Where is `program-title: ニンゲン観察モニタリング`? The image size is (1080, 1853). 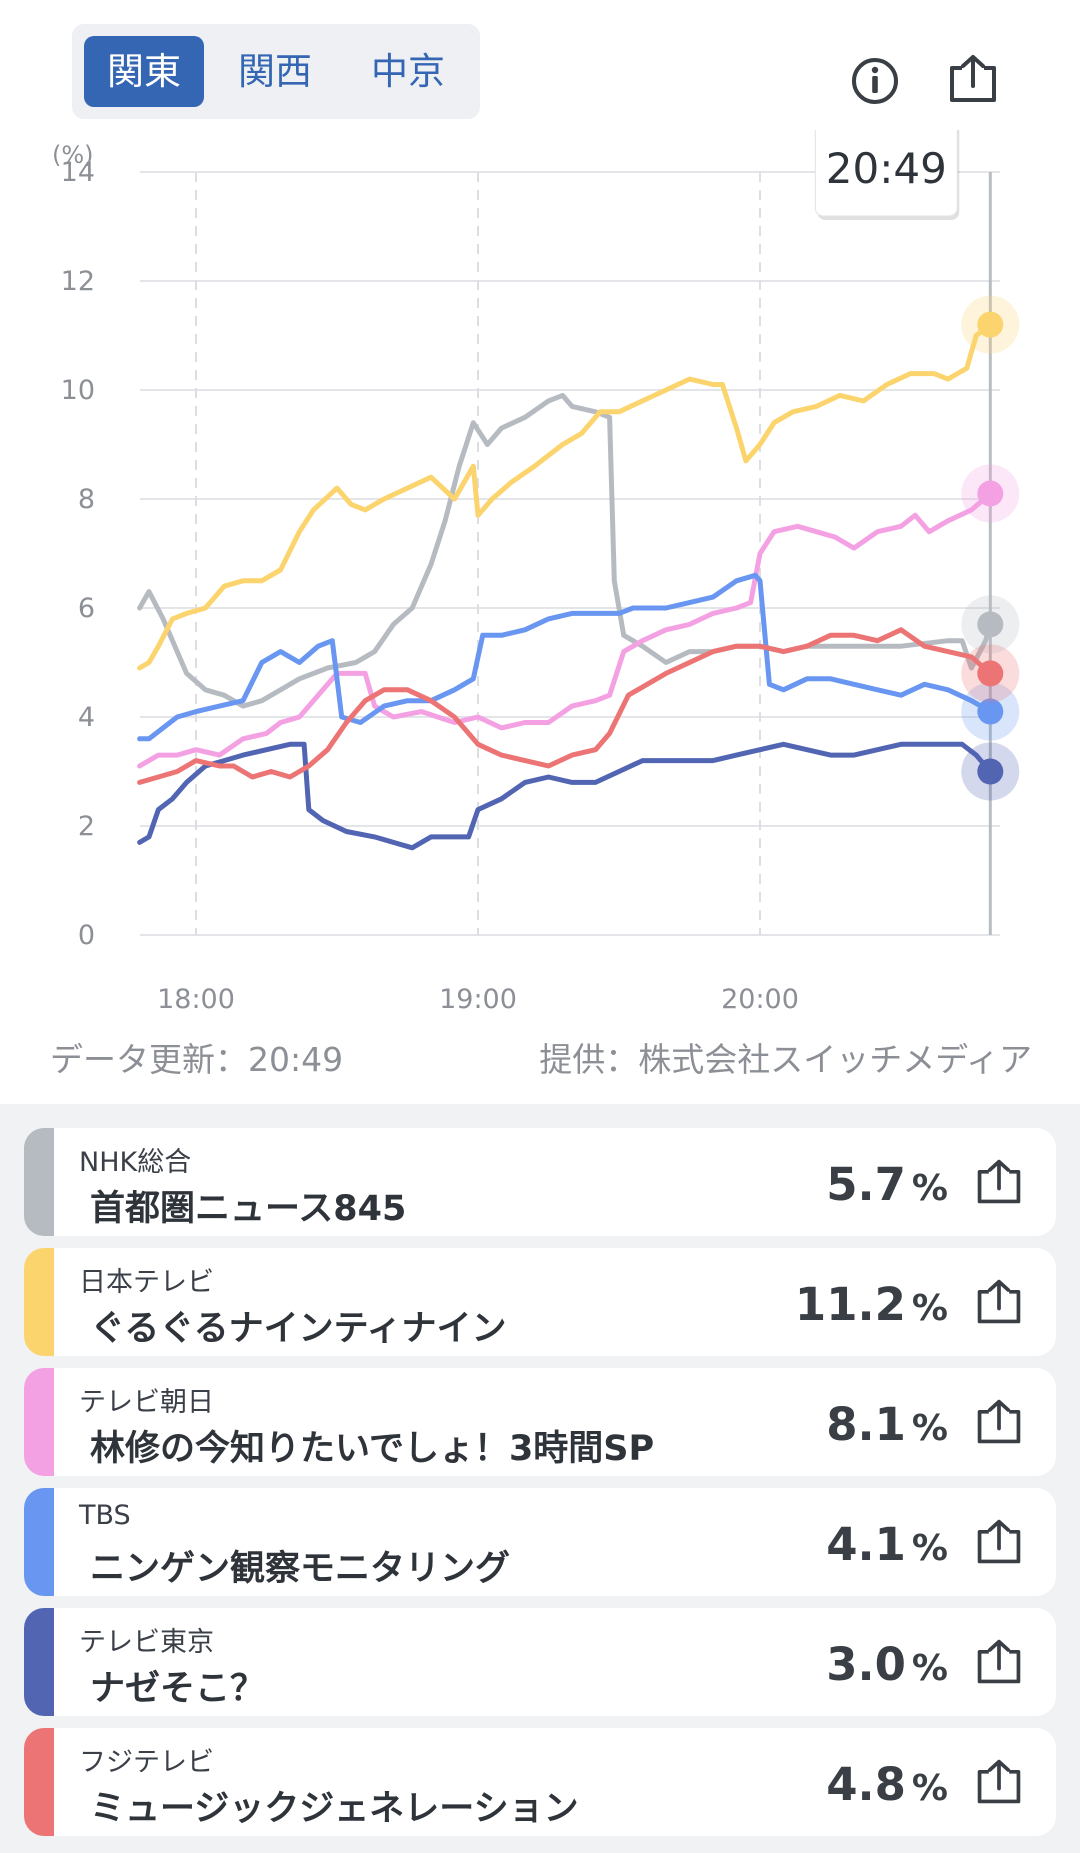
program-title: ニンゲン観察モニタリング is located at coordinates (300, 1569).